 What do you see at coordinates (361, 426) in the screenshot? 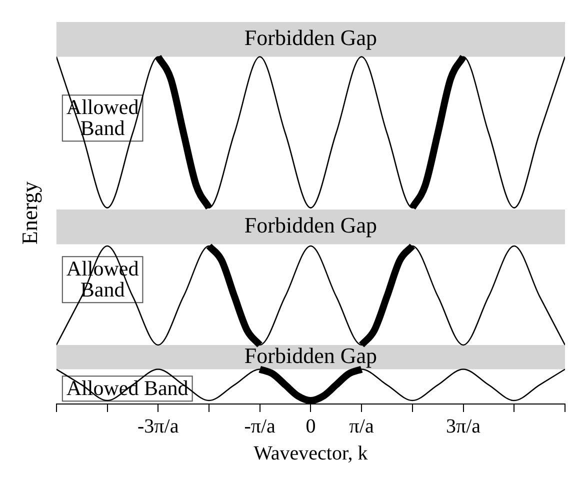
I see `x-tick-label: π/a` at bounding box center [361, 426].